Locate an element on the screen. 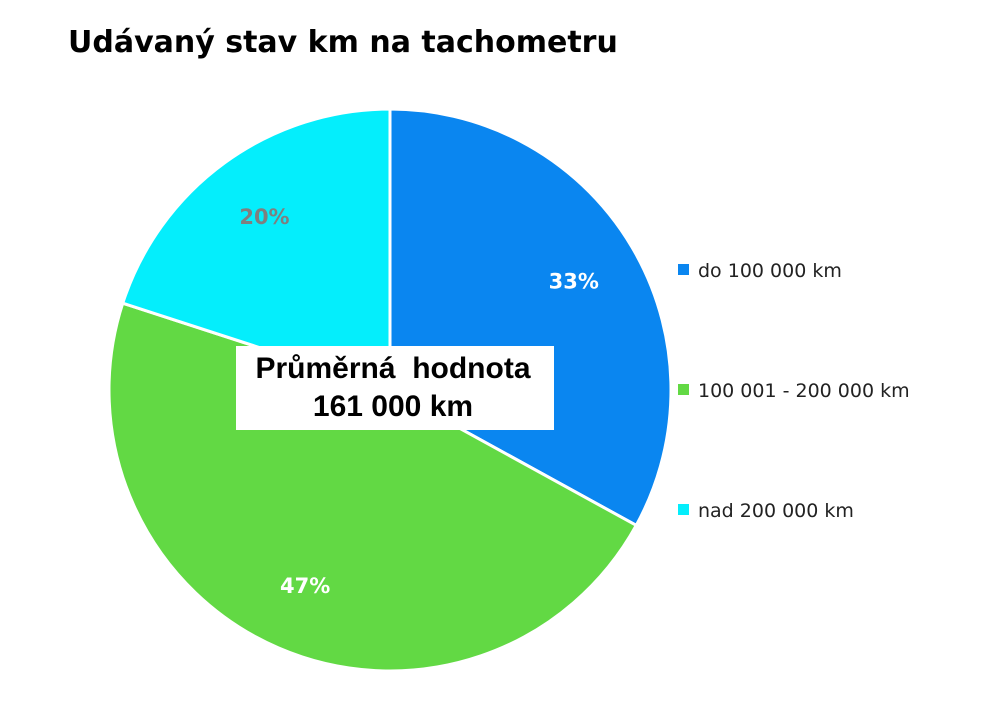 This screenshot has width=1004, height=716. legend-label: nad 200 000 km is located at coordinates (776, 511).